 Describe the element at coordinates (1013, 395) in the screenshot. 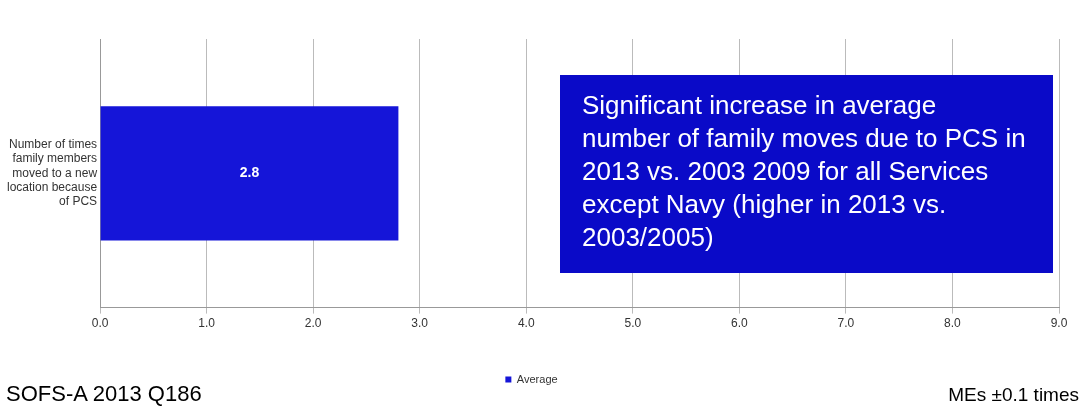

I see `text: MEs ±0.1 times` at that location.